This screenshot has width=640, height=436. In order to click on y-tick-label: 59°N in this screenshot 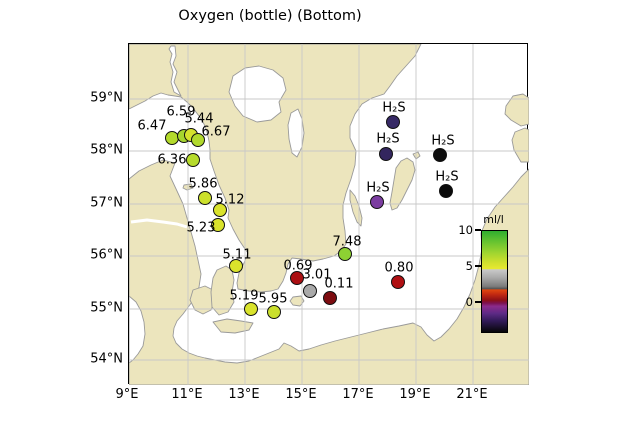, I will do `click(106, 98)`.